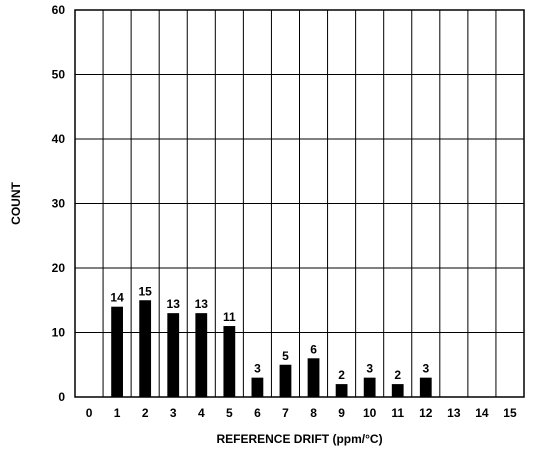 The width and height of the screenshot is (550, 452). What do you see at coordinates (257, 413) in the screenshot?
I see `x-tick-label: 6` at bounding box center [257, 413].